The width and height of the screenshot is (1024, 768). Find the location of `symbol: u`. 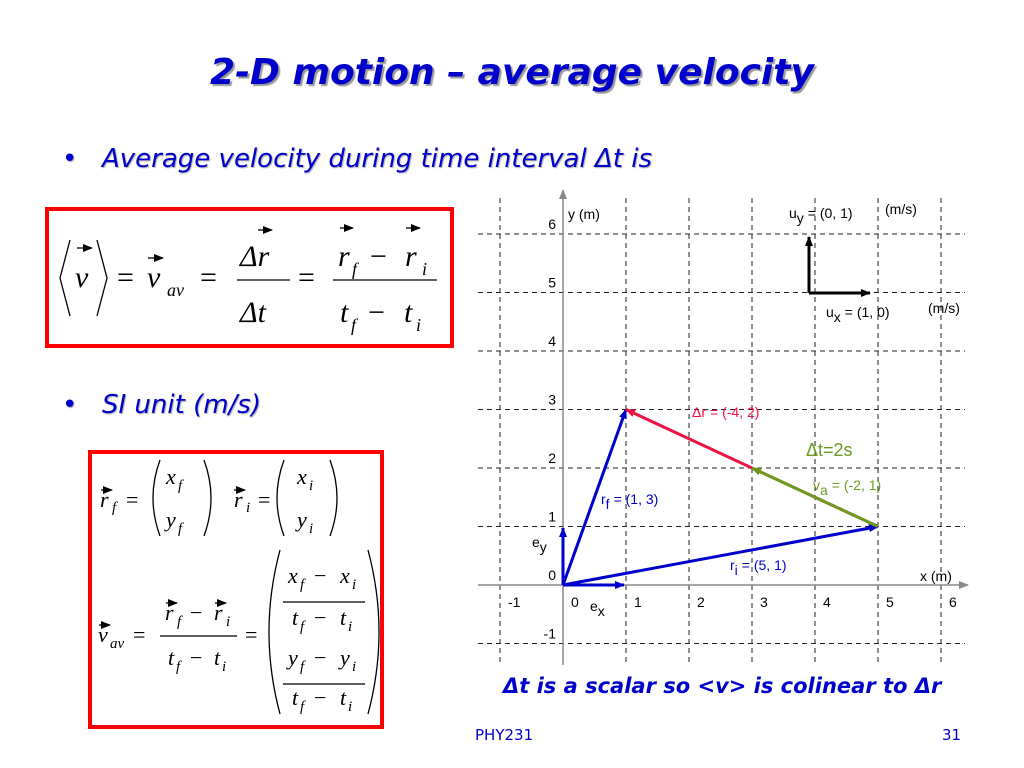

symbol: u is located at coordinates (830, 312).